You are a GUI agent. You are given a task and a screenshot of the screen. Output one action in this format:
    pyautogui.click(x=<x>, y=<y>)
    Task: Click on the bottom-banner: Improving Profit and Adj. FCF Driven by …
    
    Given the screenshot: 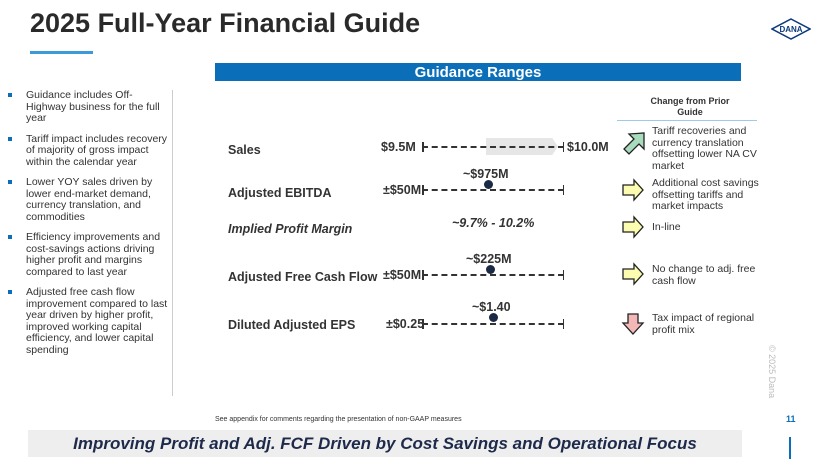 What is the action you would take?
    pyautogui.click(x=385, y=443)
    